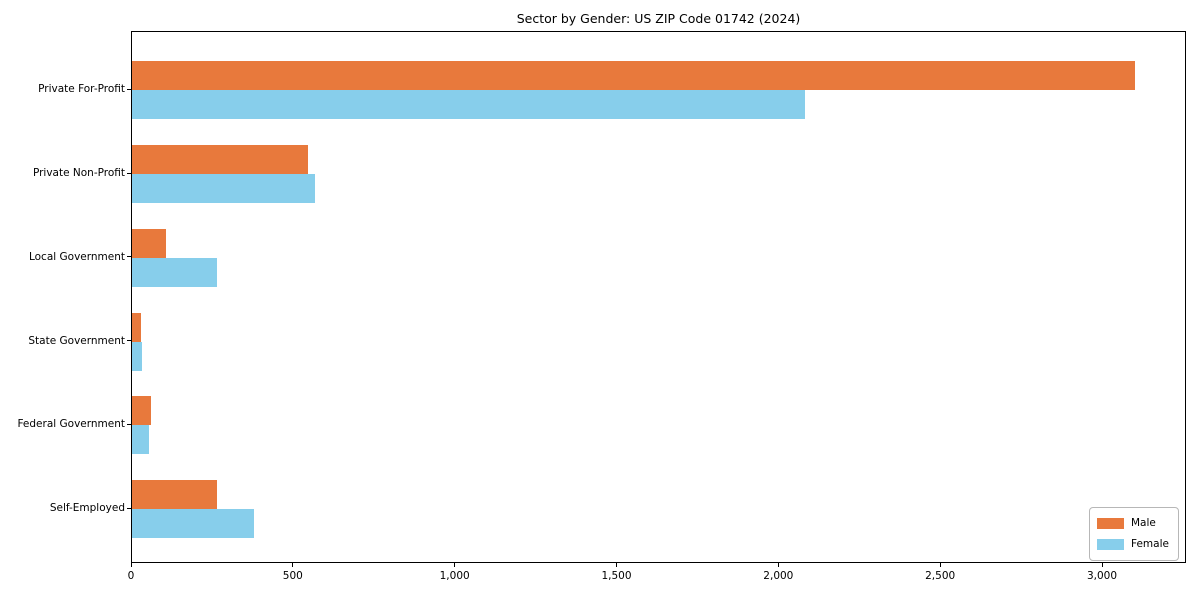  Describe the element at coordinates (1110, 544) in the screenshot. I see `legend-swatch-female` at that location.